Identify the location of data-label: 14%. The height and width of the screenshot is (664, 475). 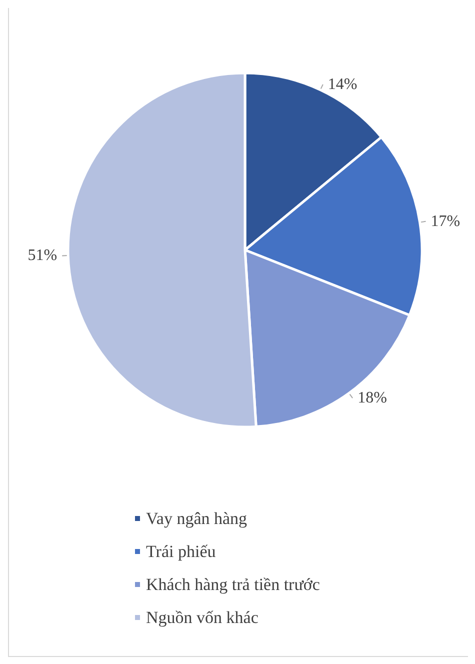
(343, 84).